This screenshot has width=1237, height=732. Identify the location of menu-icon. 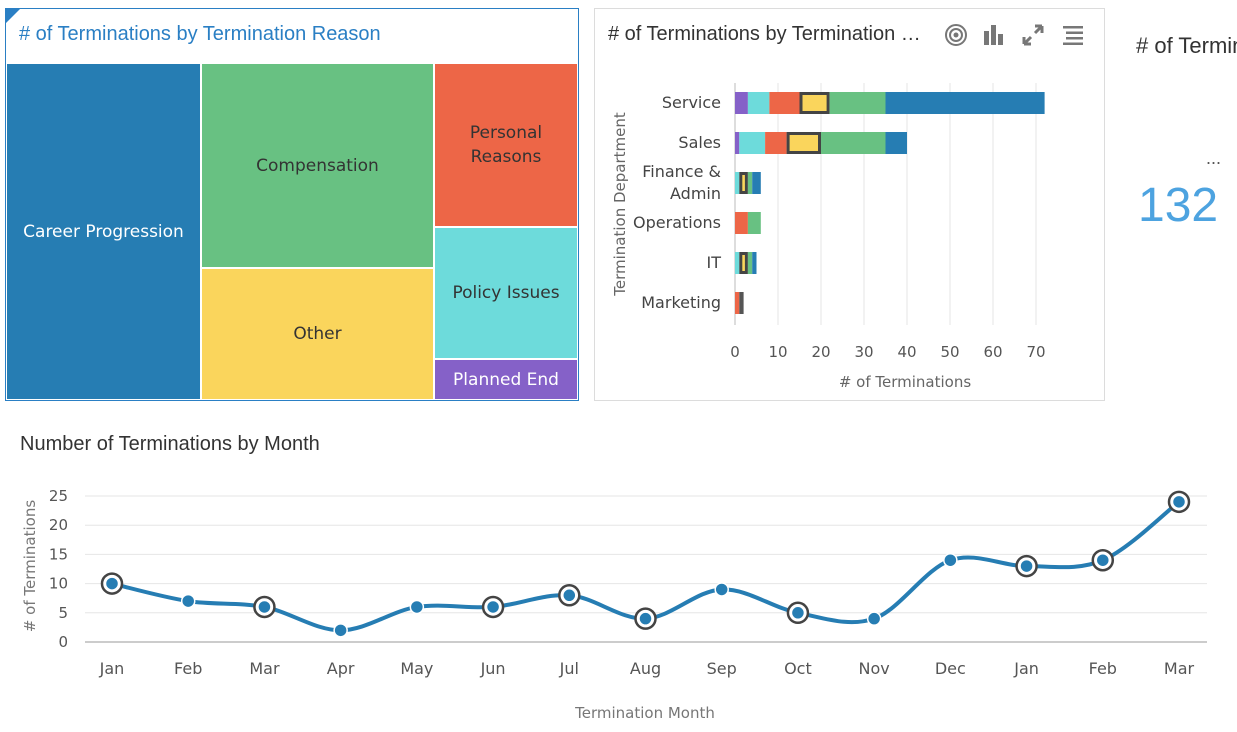
(1073, 35).